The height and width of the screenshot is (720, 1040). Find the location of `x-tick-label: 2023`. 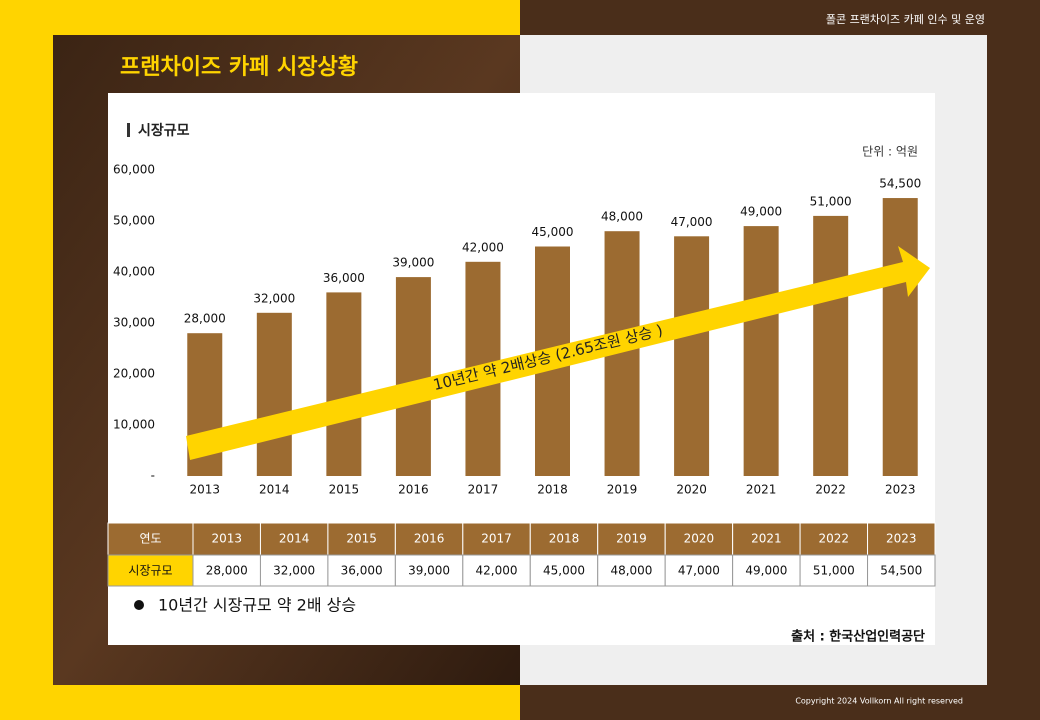

x-tick-label: 2023 is located at coordinates (900, 490).